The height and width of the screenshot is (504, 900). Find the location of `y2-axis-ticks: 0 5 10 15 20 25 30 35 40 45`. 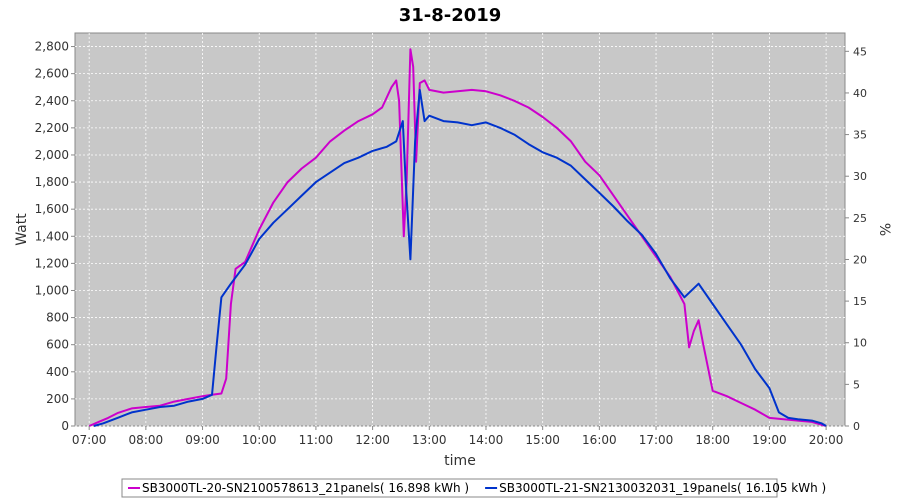

y2-axis-ticks: 0 5 10 15 20 25 30 35 40 45 is located at coordinates (856, 239).